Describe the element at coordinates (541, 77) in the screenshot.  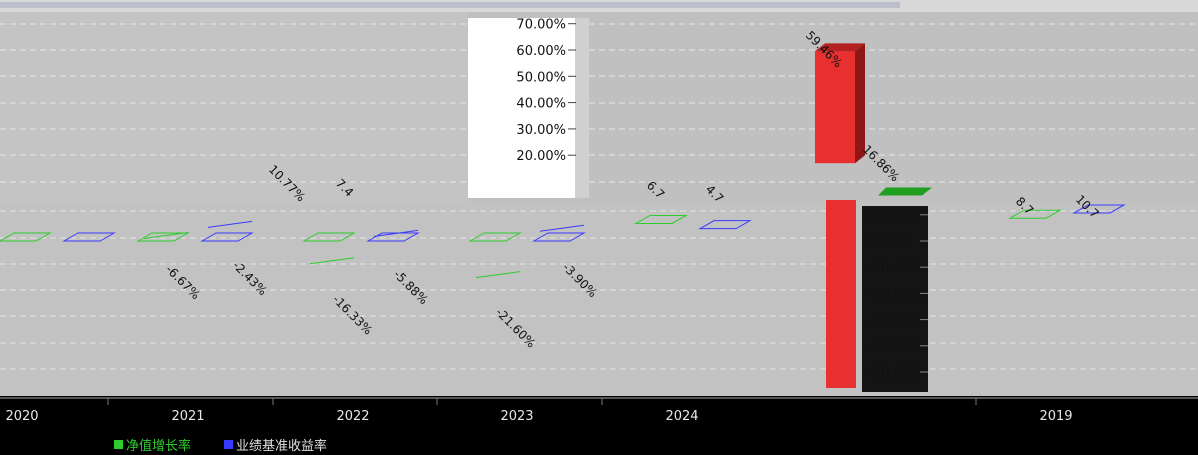
I see `y-tick-label-upper: 50.00%` at that location.